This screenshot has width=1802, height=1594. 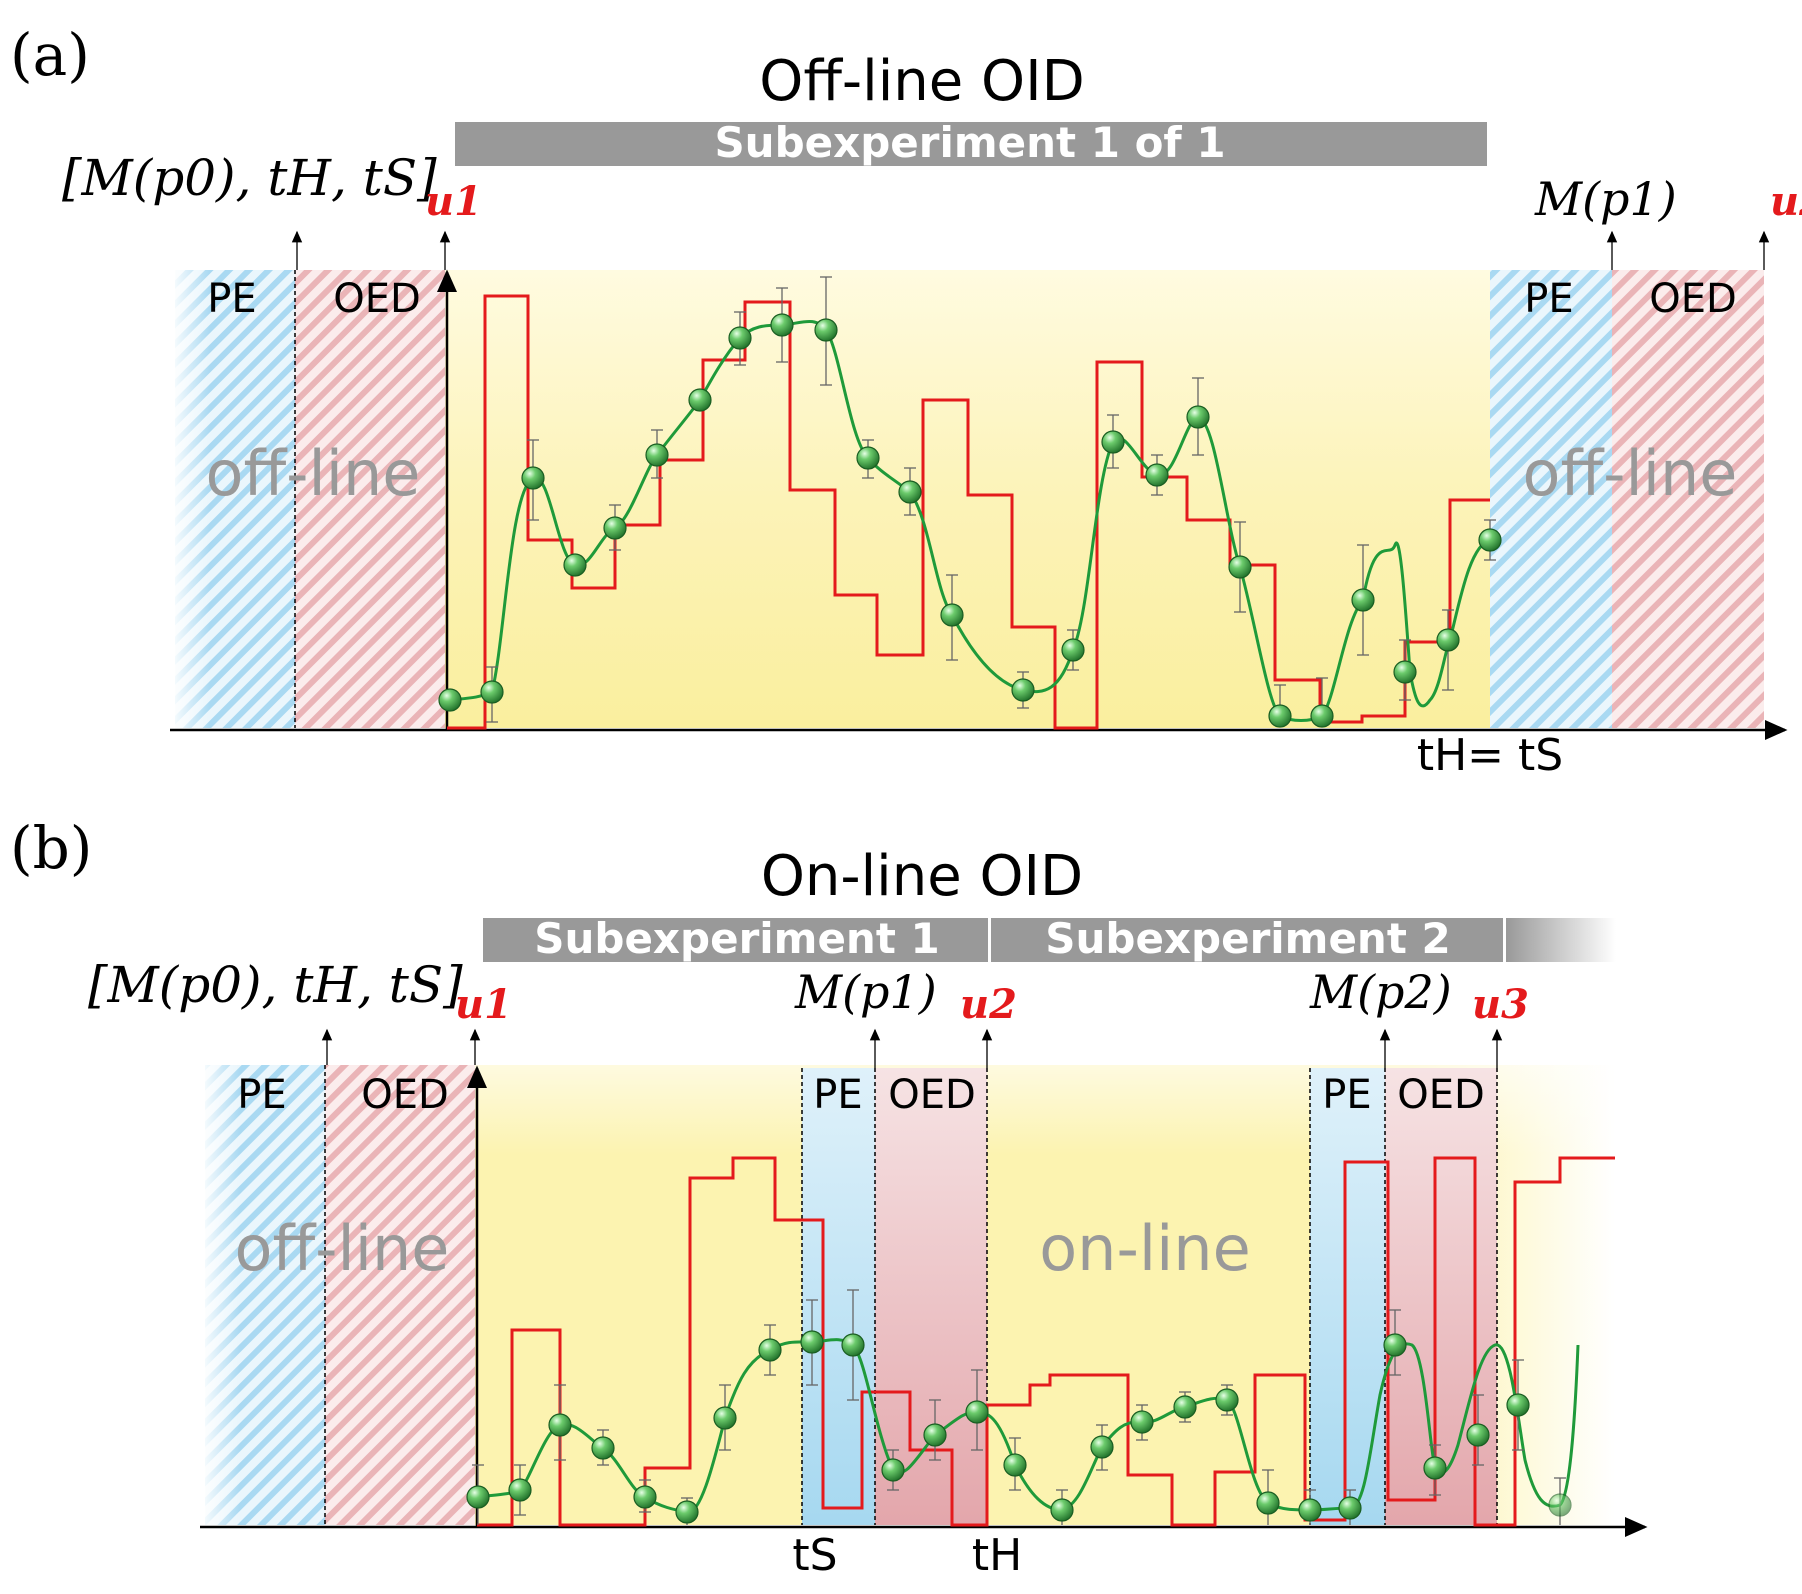 I want to click on subexperiment-bar-a-label: Subexperiment 1 of 1, so click(x=969, y=142).